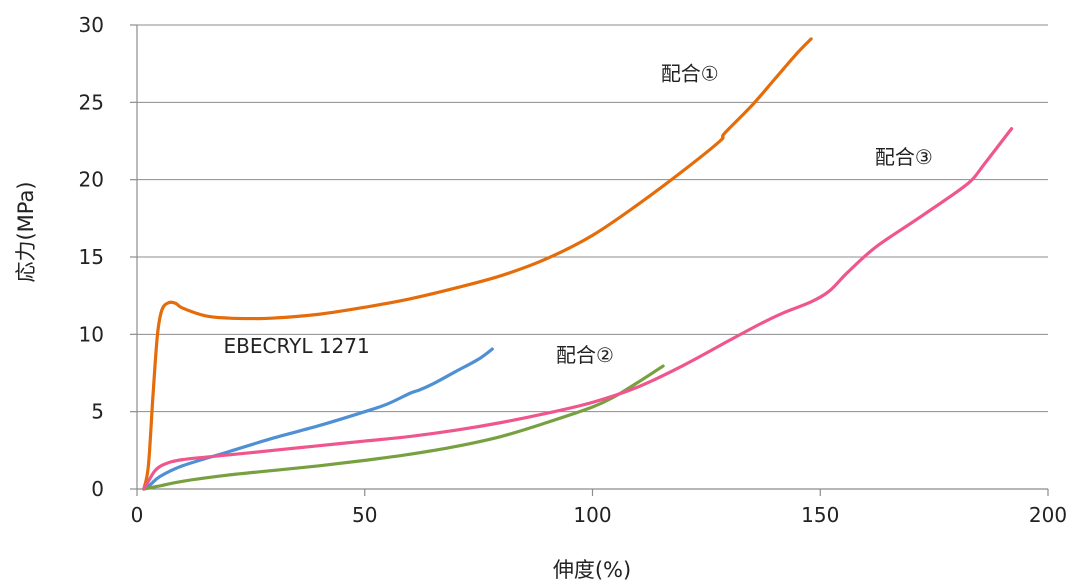 This screenshot has width=1077, height=584. What do you see at coordinates (1048, 515) in the screenshot?
I see `x-tick-label: 200` at bounding box center [1048, 515].